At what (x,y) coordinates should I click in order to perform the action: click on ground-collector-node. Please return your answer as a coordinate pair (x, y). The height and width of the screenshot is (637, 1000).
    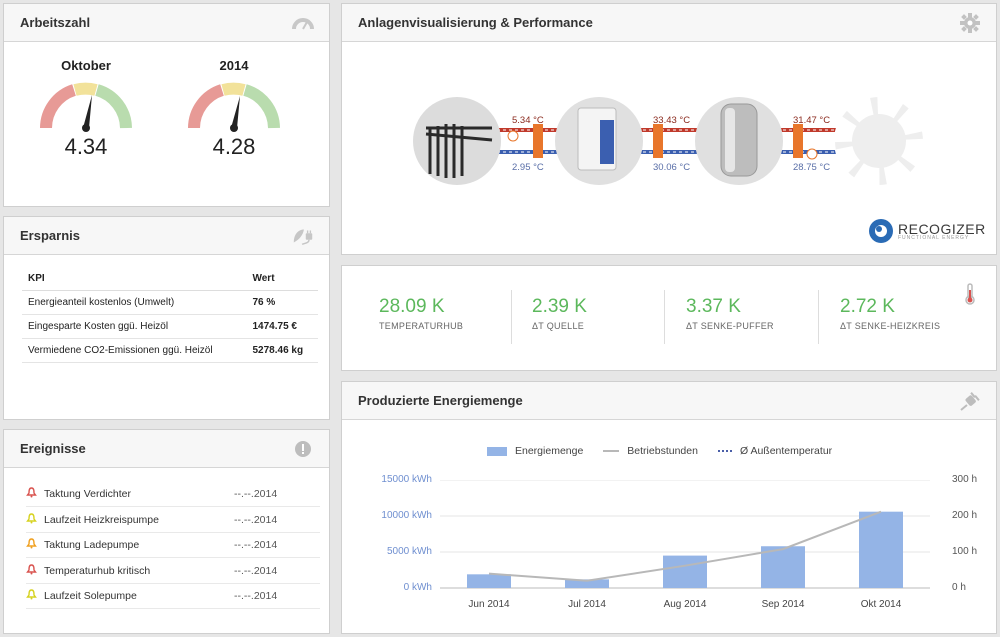
    Looking at the image, I should click on (457, 141).